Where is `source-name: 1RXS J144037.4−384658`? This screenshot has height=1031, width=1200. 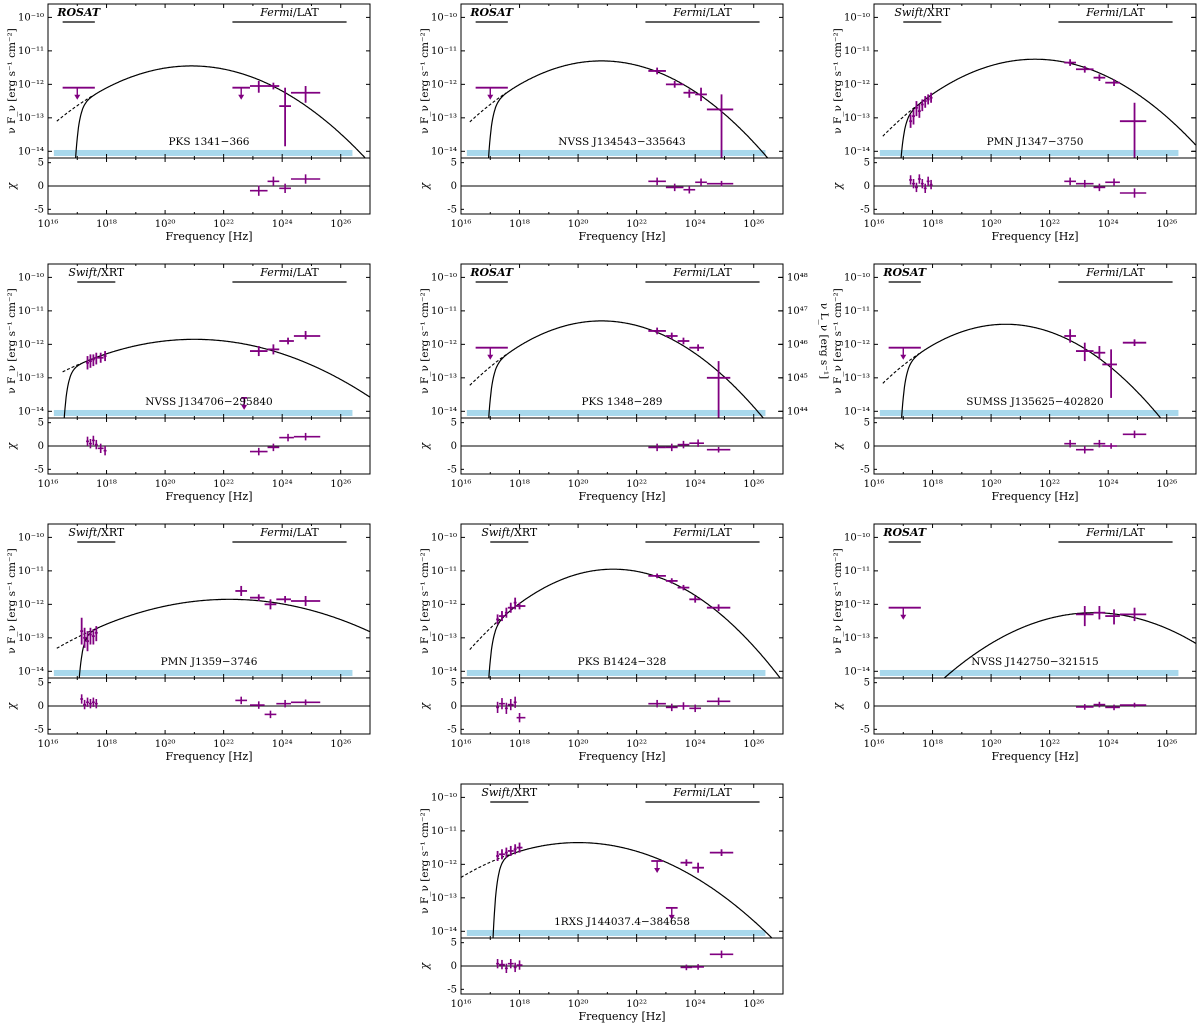
source-name: 1RXS J144037.4−384658 is located at coordinates (622, 922).